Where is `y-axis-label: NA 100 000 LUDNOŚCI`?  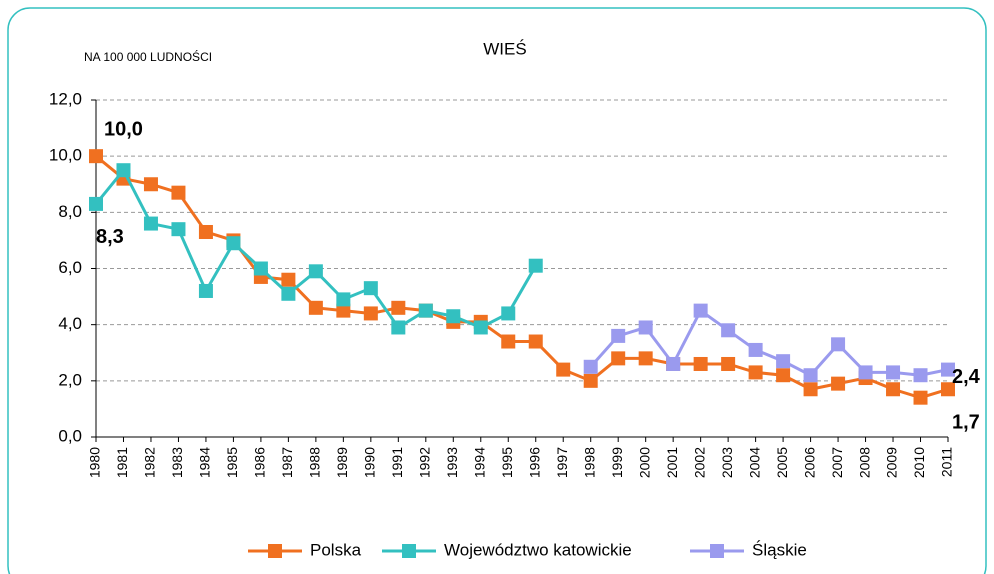 y-axis-label: NA 100 000 LUDNOŚCI is located at coordinates (148, 56).